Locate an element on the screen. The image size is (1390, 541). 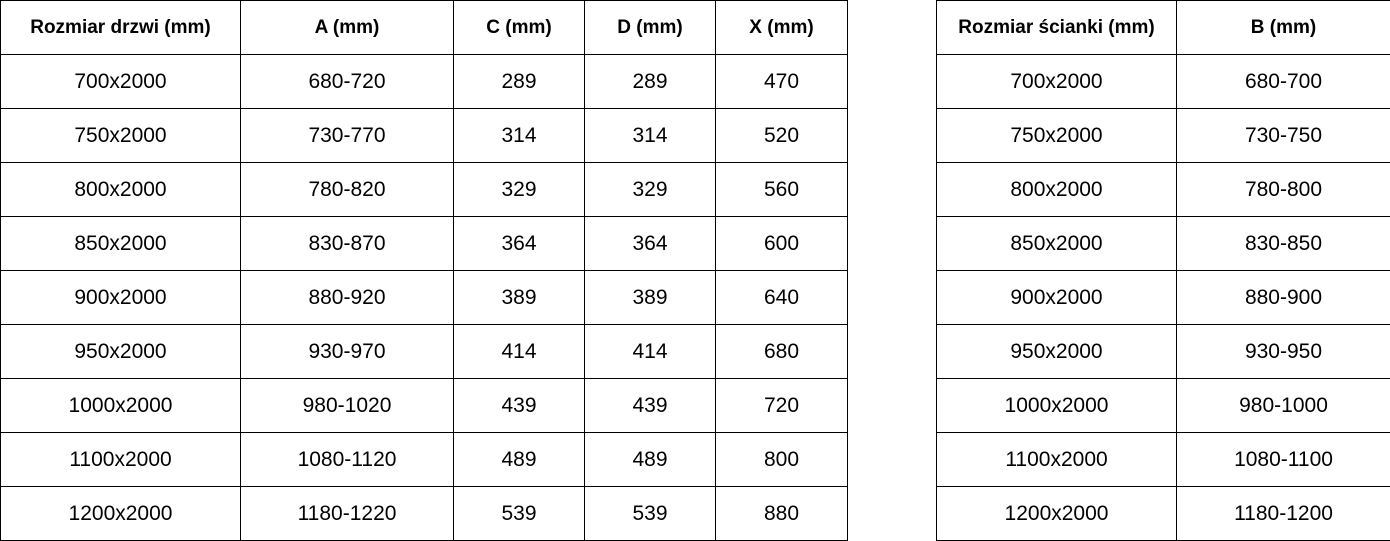
table-cell: 600 is located at coordinates (781, 243).